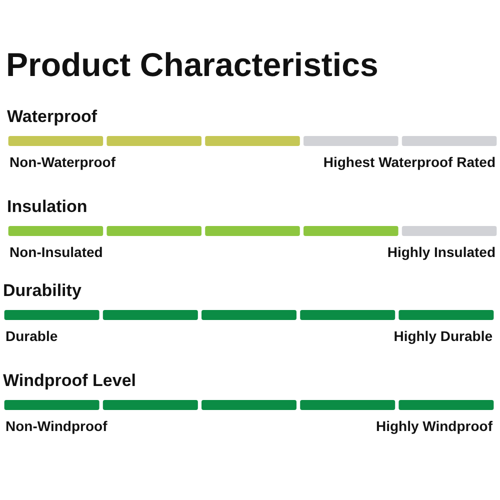 This screenshot has width=500, height=500. I want to click on text: Non-Windproof, so click(57, 426).